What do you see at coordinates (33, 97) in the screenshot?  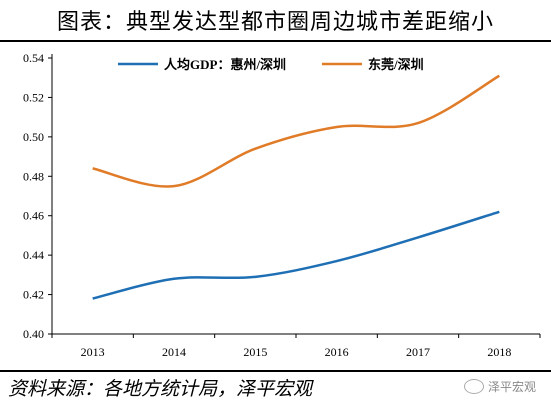 I see `y-tick-label: 0.52` at bounding box center [33, 97].